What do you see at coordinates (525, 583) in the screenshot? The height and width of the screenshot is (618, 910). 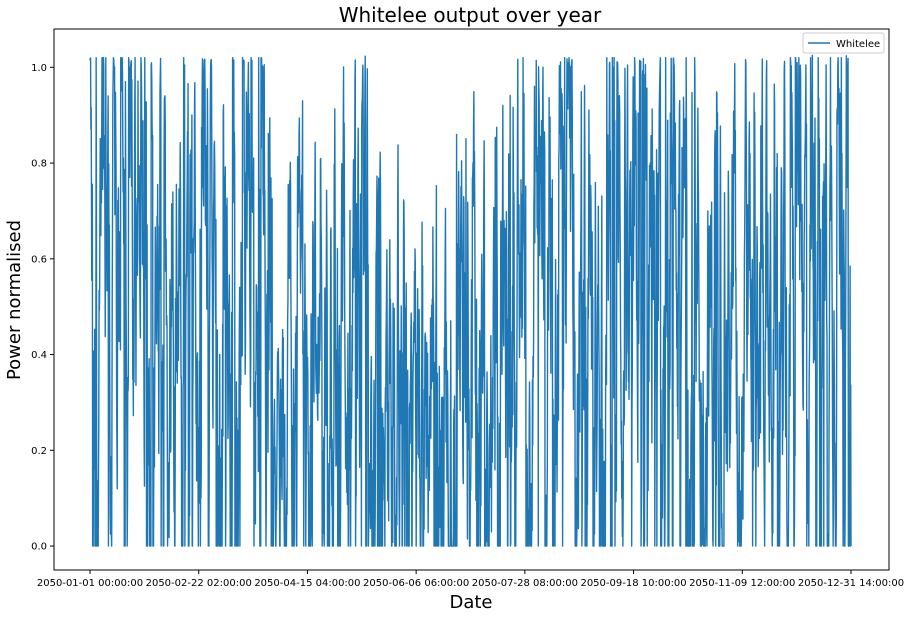 I see `x-tick-label: 2050-07-28 08:00:00` at bounding box center [525, 583].